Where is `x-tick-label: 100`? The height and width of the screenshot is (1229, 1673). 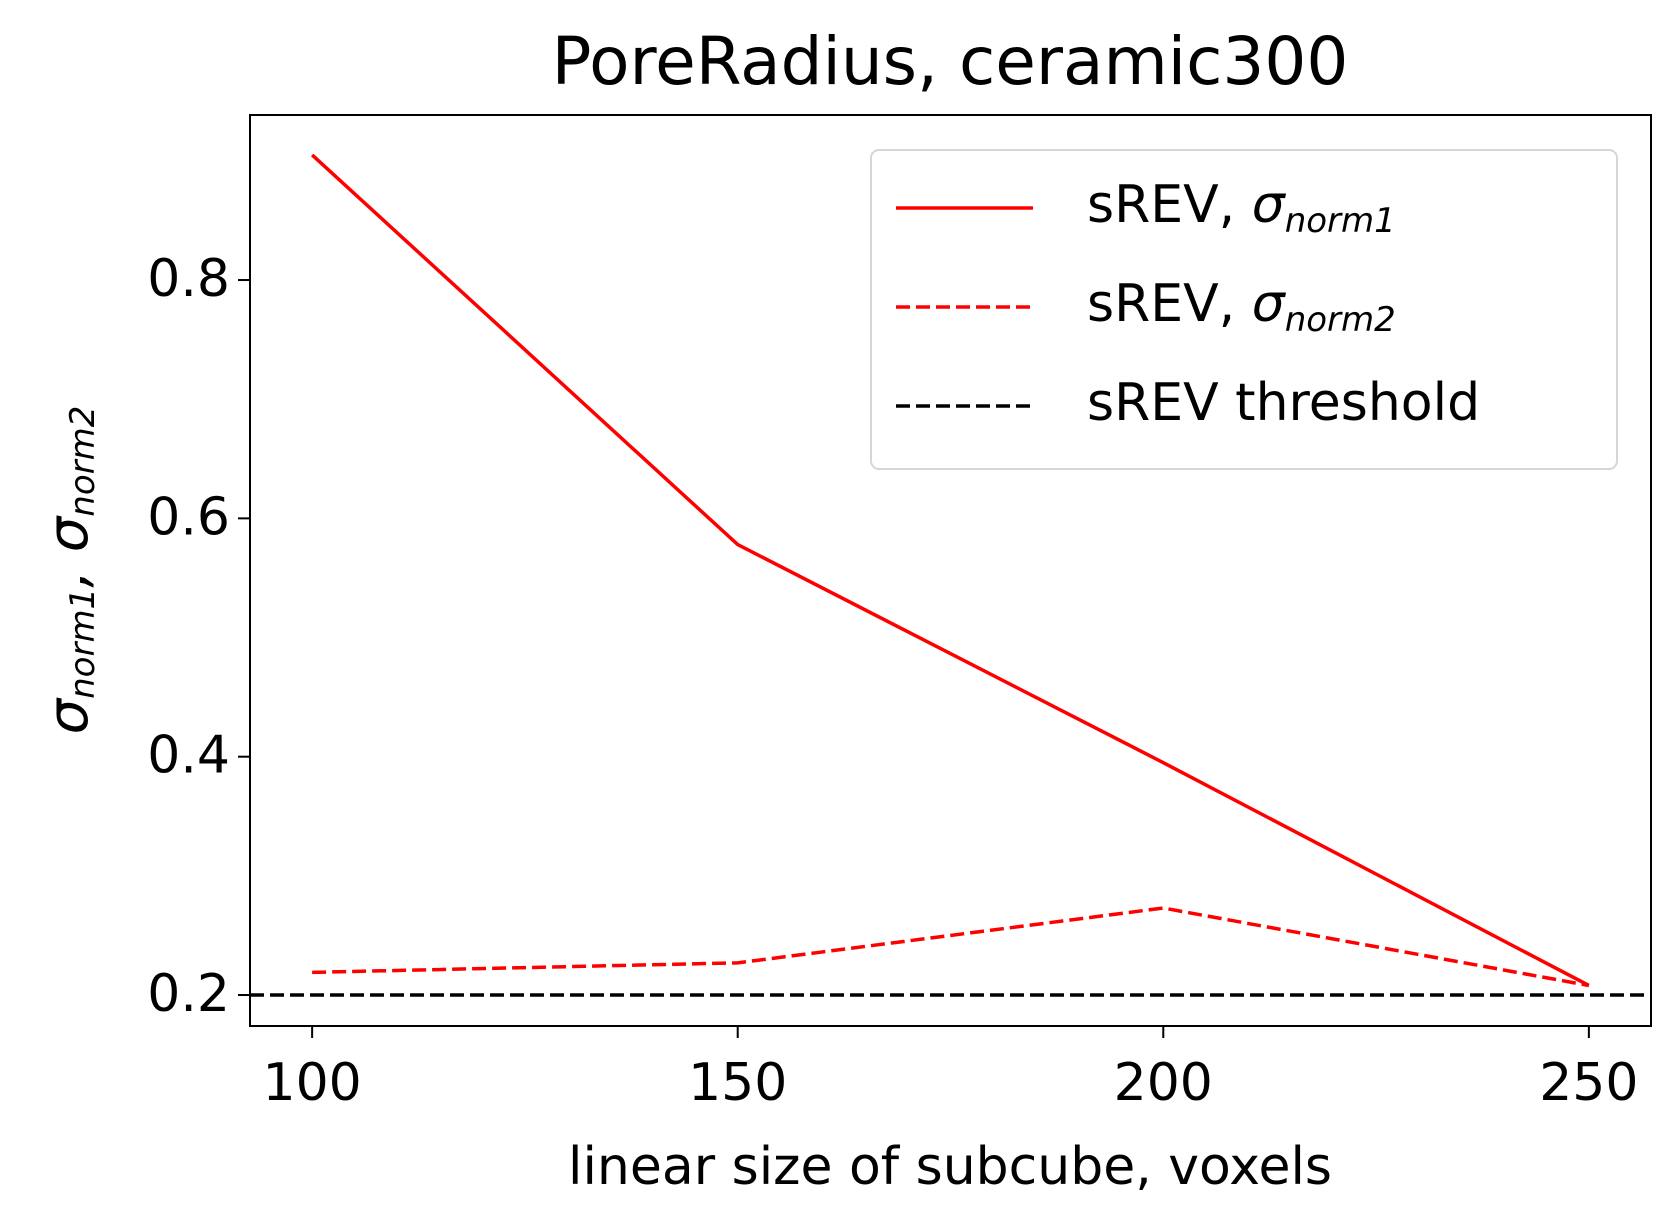 x-tick-label: 100 is located at coordinates (312, 1083).